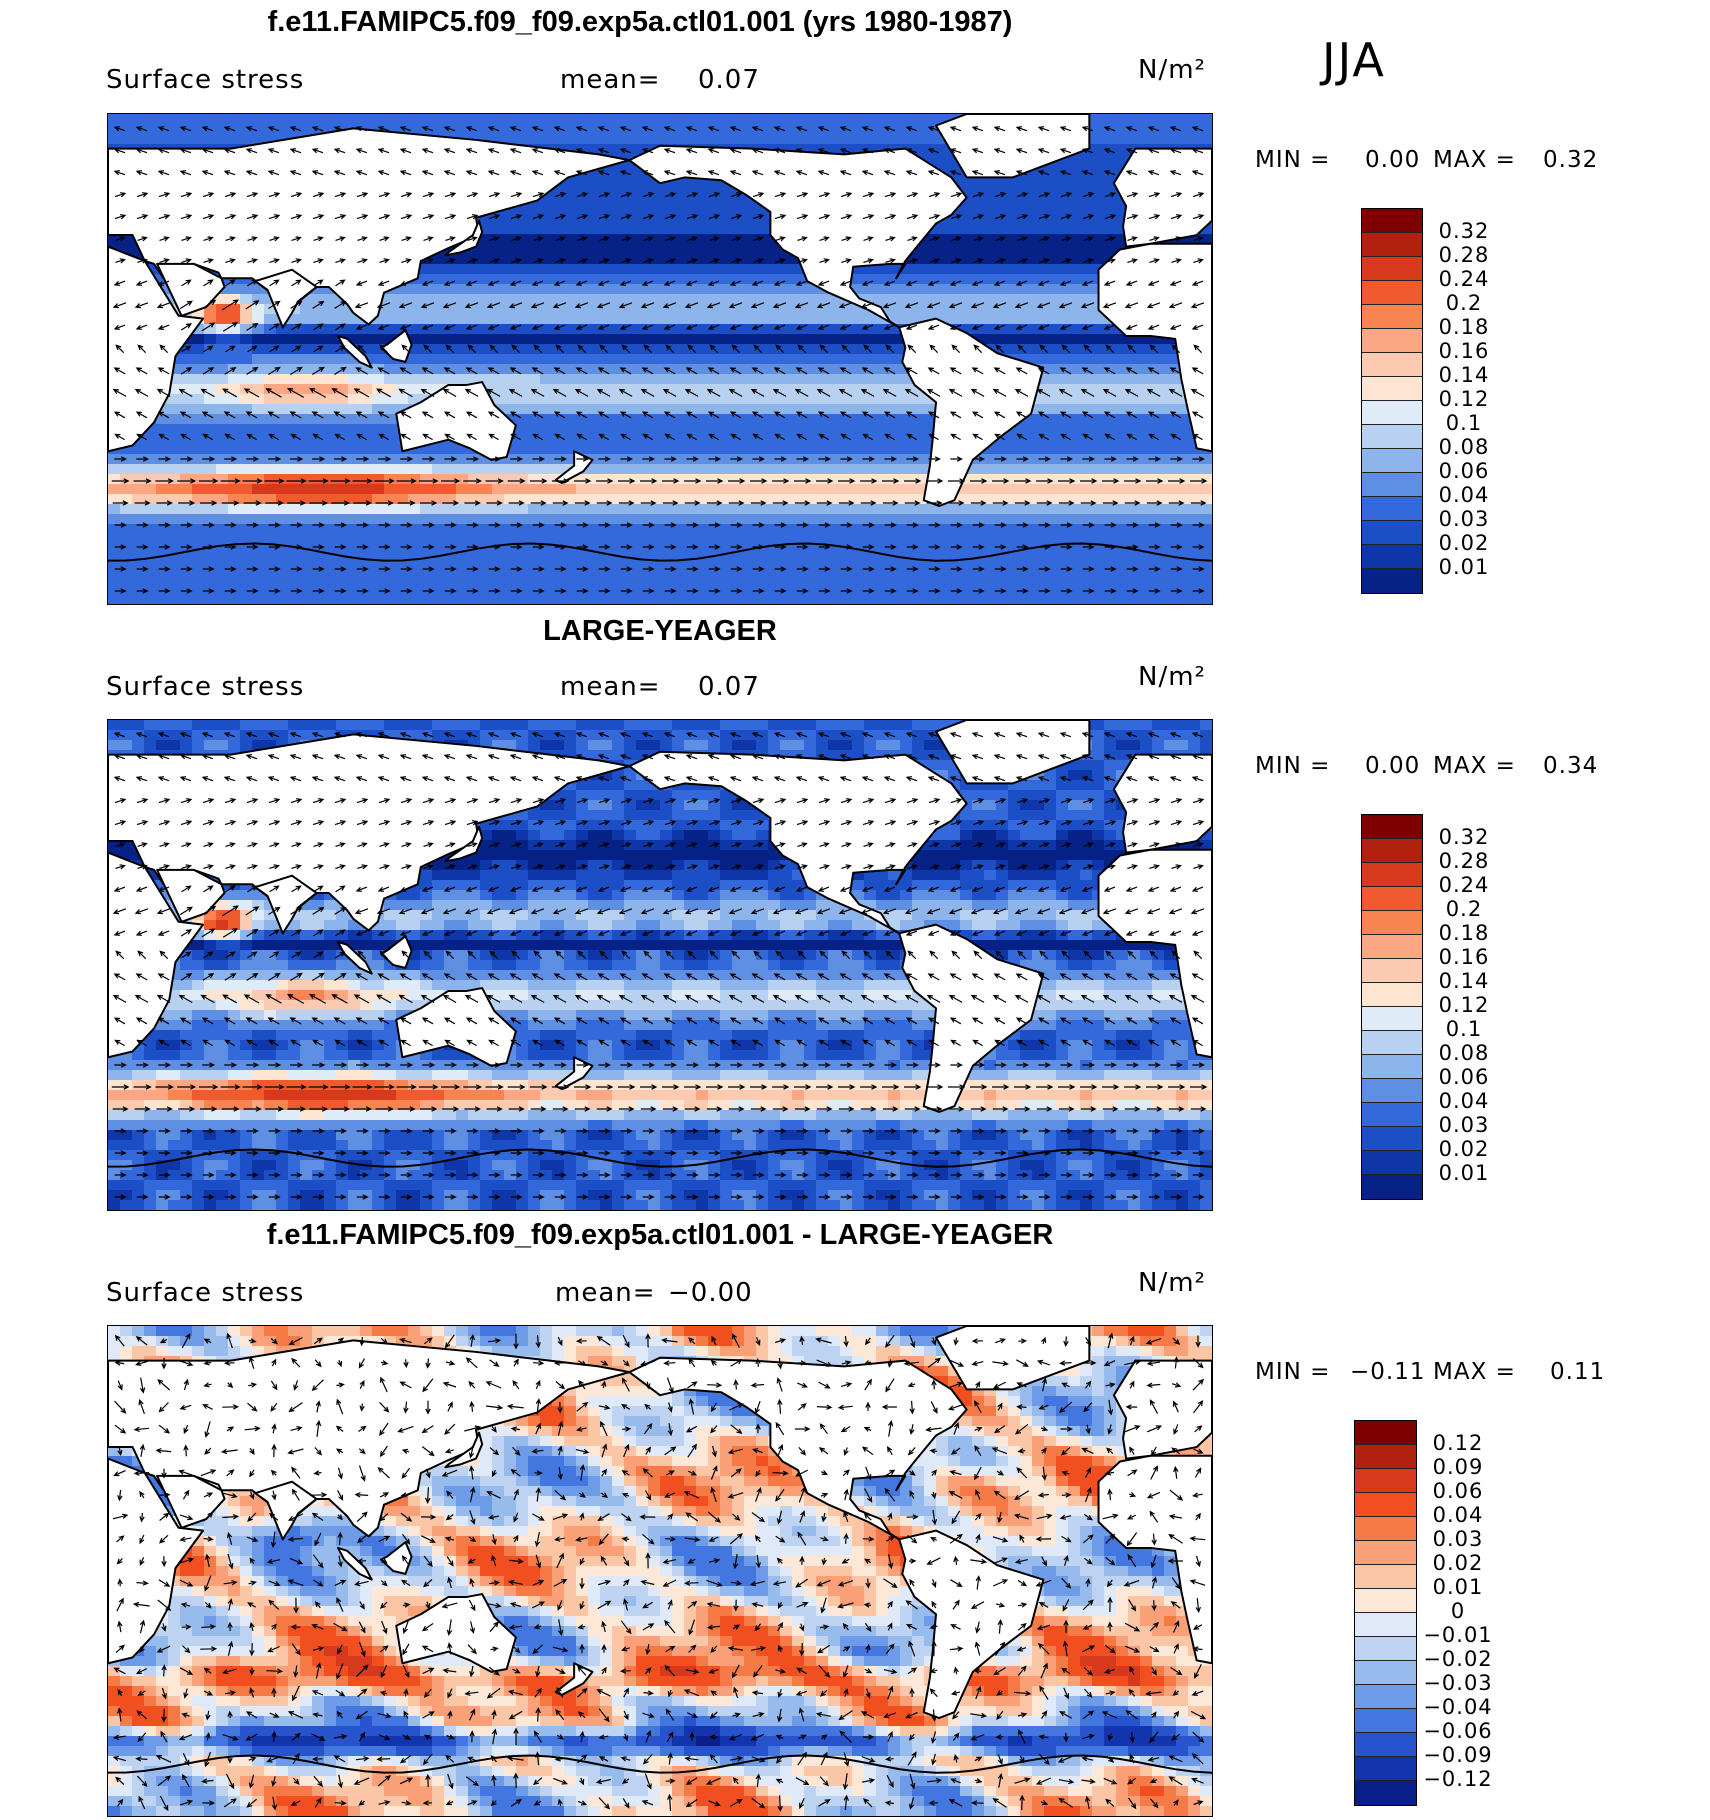 The height and width of the screenshot is (1820, 1710). Describe the element at coordinates (1293, 766) in the screenshot. I see `panel-2-min-label: MIN =` at that location.